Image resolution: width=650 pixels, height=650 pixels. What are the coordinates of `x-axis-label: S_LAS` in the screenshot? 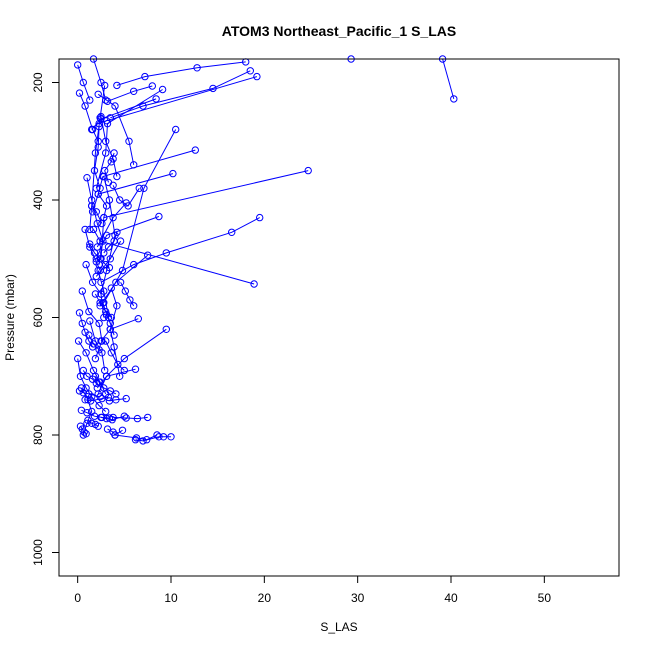 It's located at (338, 627).